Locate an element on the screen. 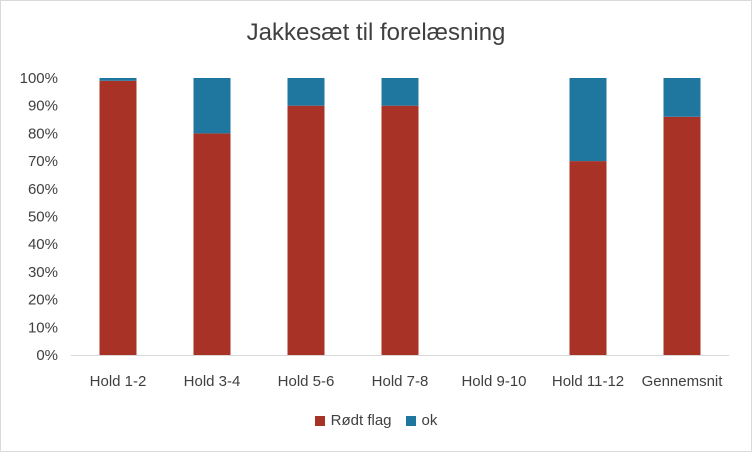 This screenshot has width=752, height=452. x-tick-label: Hold 7-8 is located at coordinates (400, 381).